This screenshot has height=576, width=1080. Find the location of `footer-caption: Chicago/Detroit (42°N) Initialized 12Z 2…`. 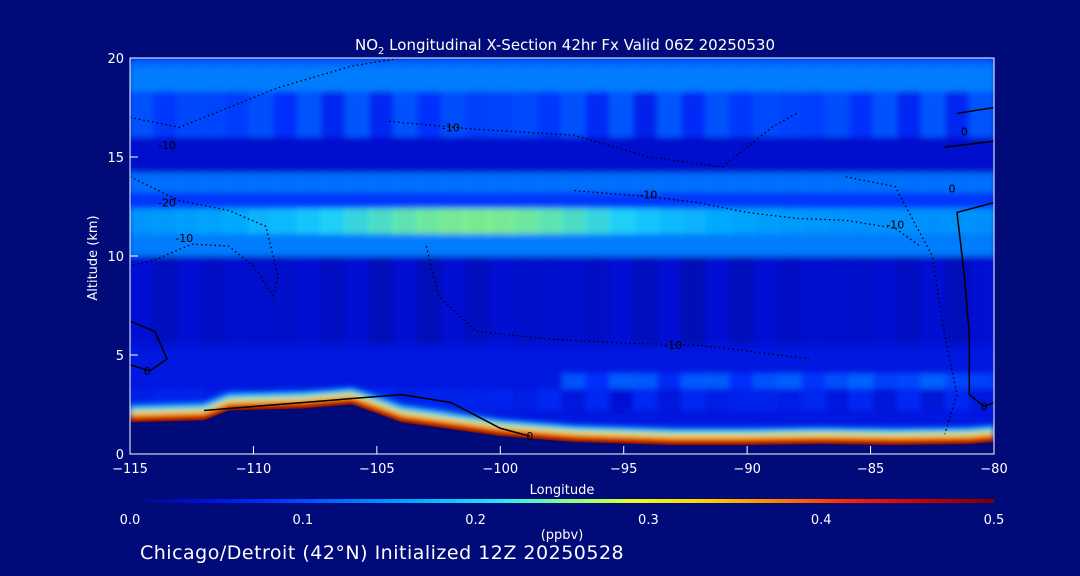

footer-caption: Chicago/Detroit (42°N) Initialized 12Z 2… is located at coordinates (382, 553).